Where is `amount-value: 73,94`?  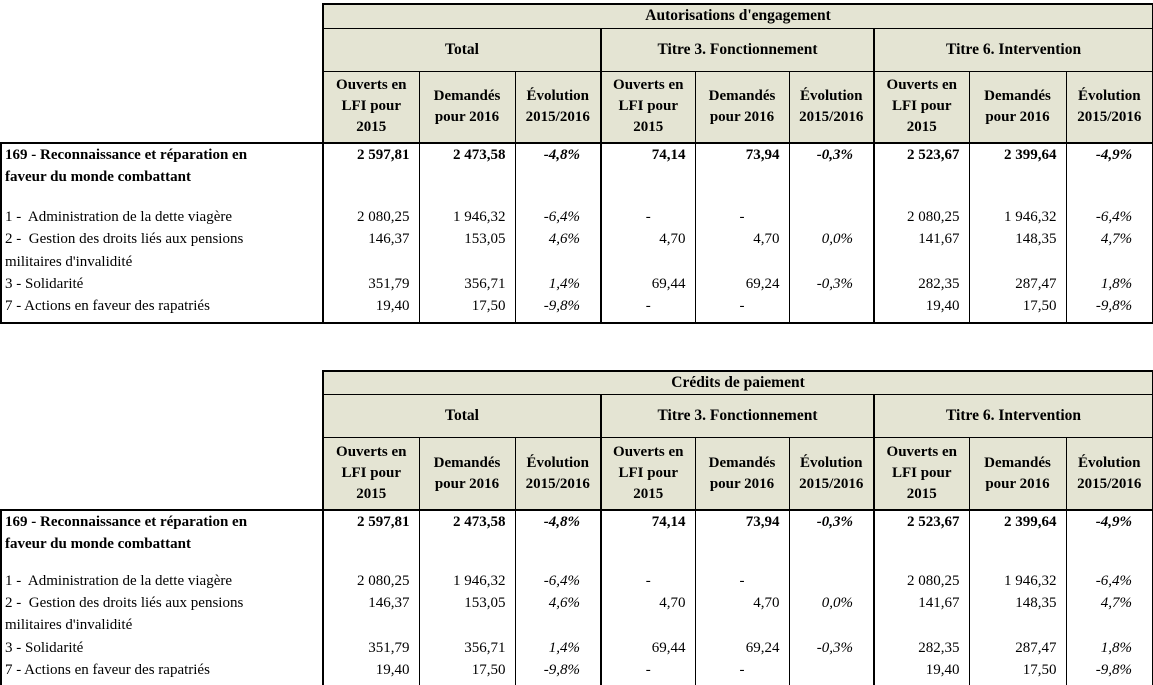
amount-value: 73,94 is located at coordinates (742, 165).